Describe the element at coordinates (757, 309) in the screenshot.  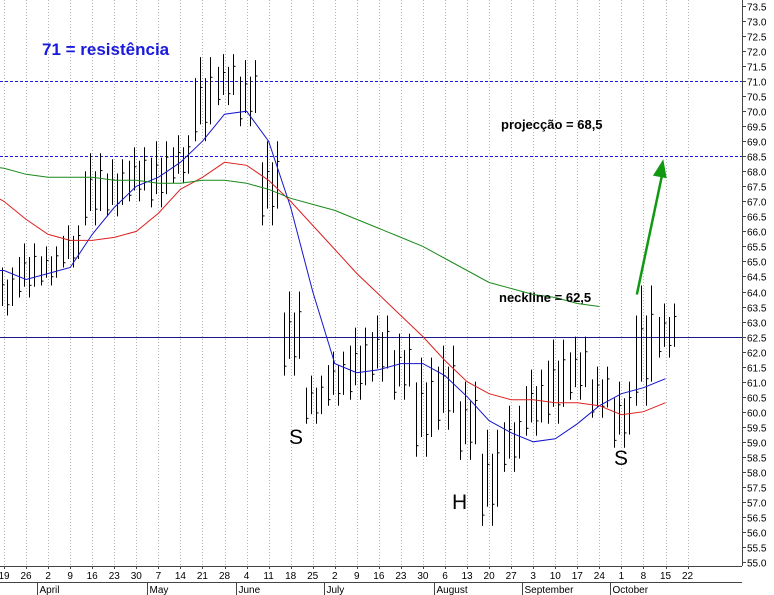
I see `y-tick-label: 63.5` at that location.